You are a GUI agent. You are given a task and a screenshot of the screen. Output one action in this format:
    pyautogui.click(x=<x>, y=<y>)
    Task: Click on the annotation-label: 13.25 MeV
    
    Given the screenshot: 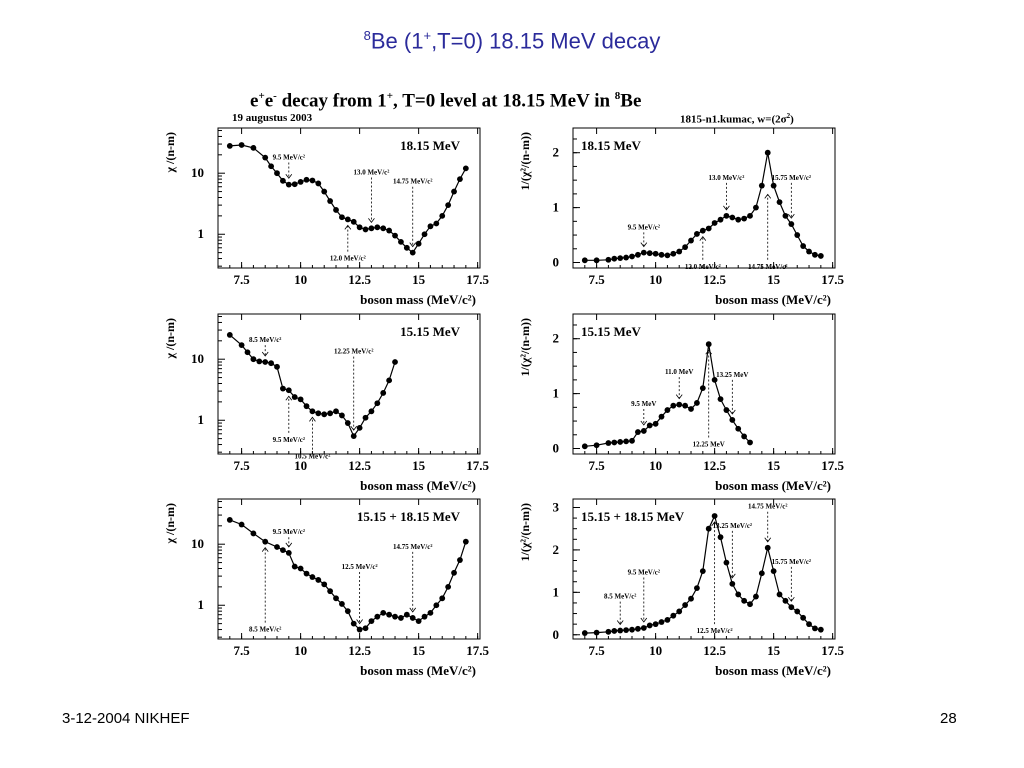 What is the action you would take?
    pyautogui.click(x=732, y=375)
    